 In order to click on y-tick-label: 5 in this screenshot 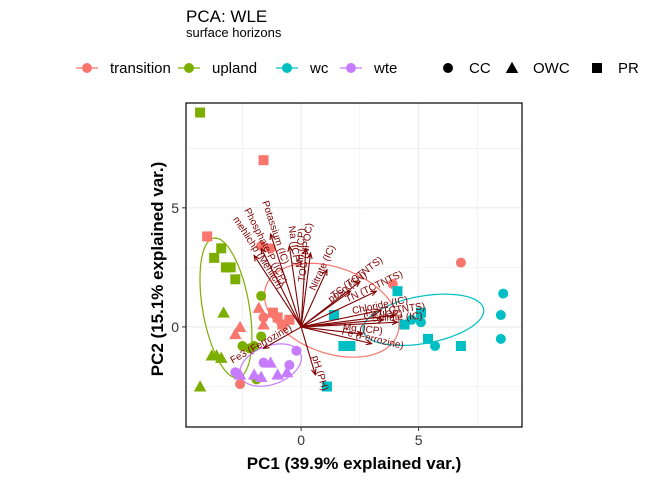, I will do `click(175, 208)`.